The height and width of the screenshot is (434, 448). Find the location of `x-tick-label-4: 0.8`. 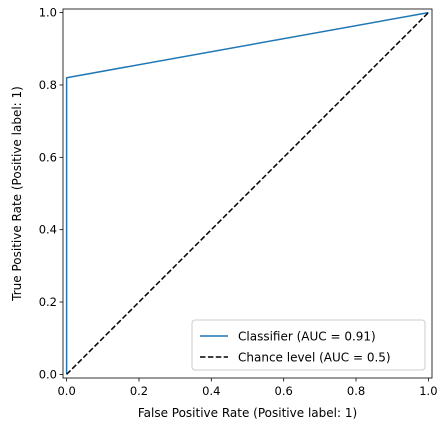

x-tick-label-4: 0.8 is located at coordinates (356, 391).